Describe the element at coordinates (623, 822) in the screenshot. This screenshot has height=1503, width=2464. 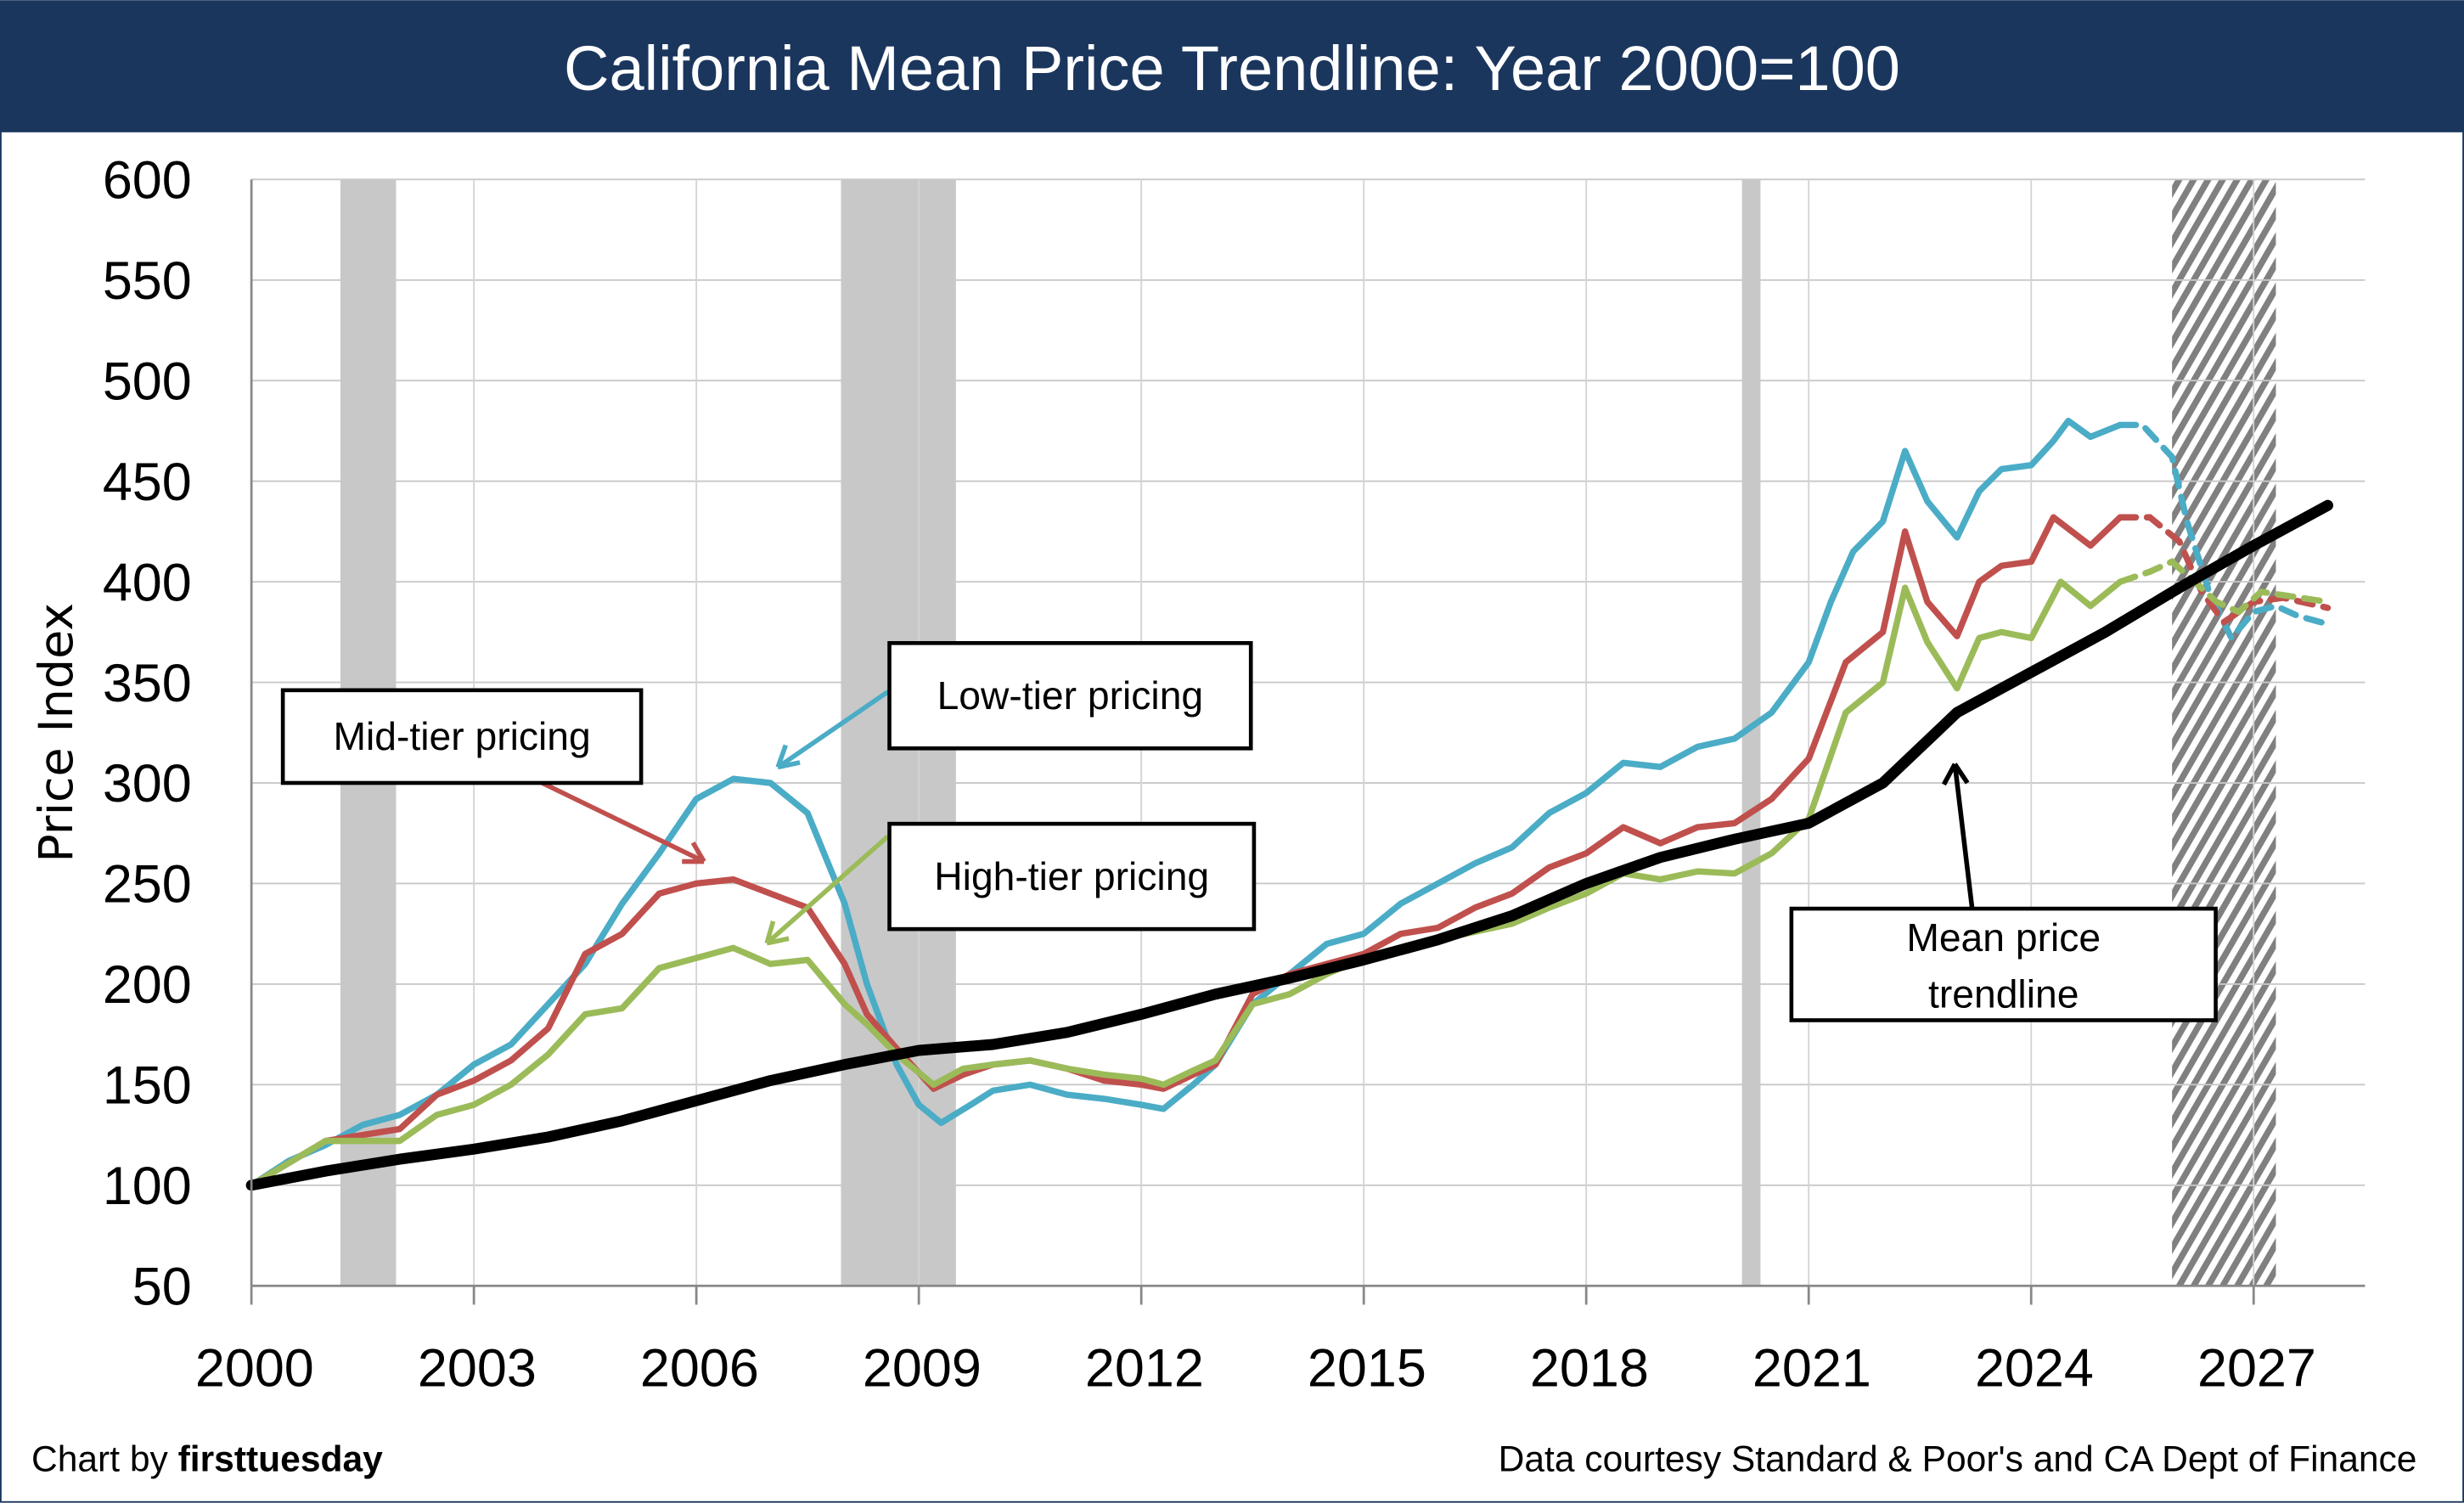
I see `mid-tier-arrow` at that location.